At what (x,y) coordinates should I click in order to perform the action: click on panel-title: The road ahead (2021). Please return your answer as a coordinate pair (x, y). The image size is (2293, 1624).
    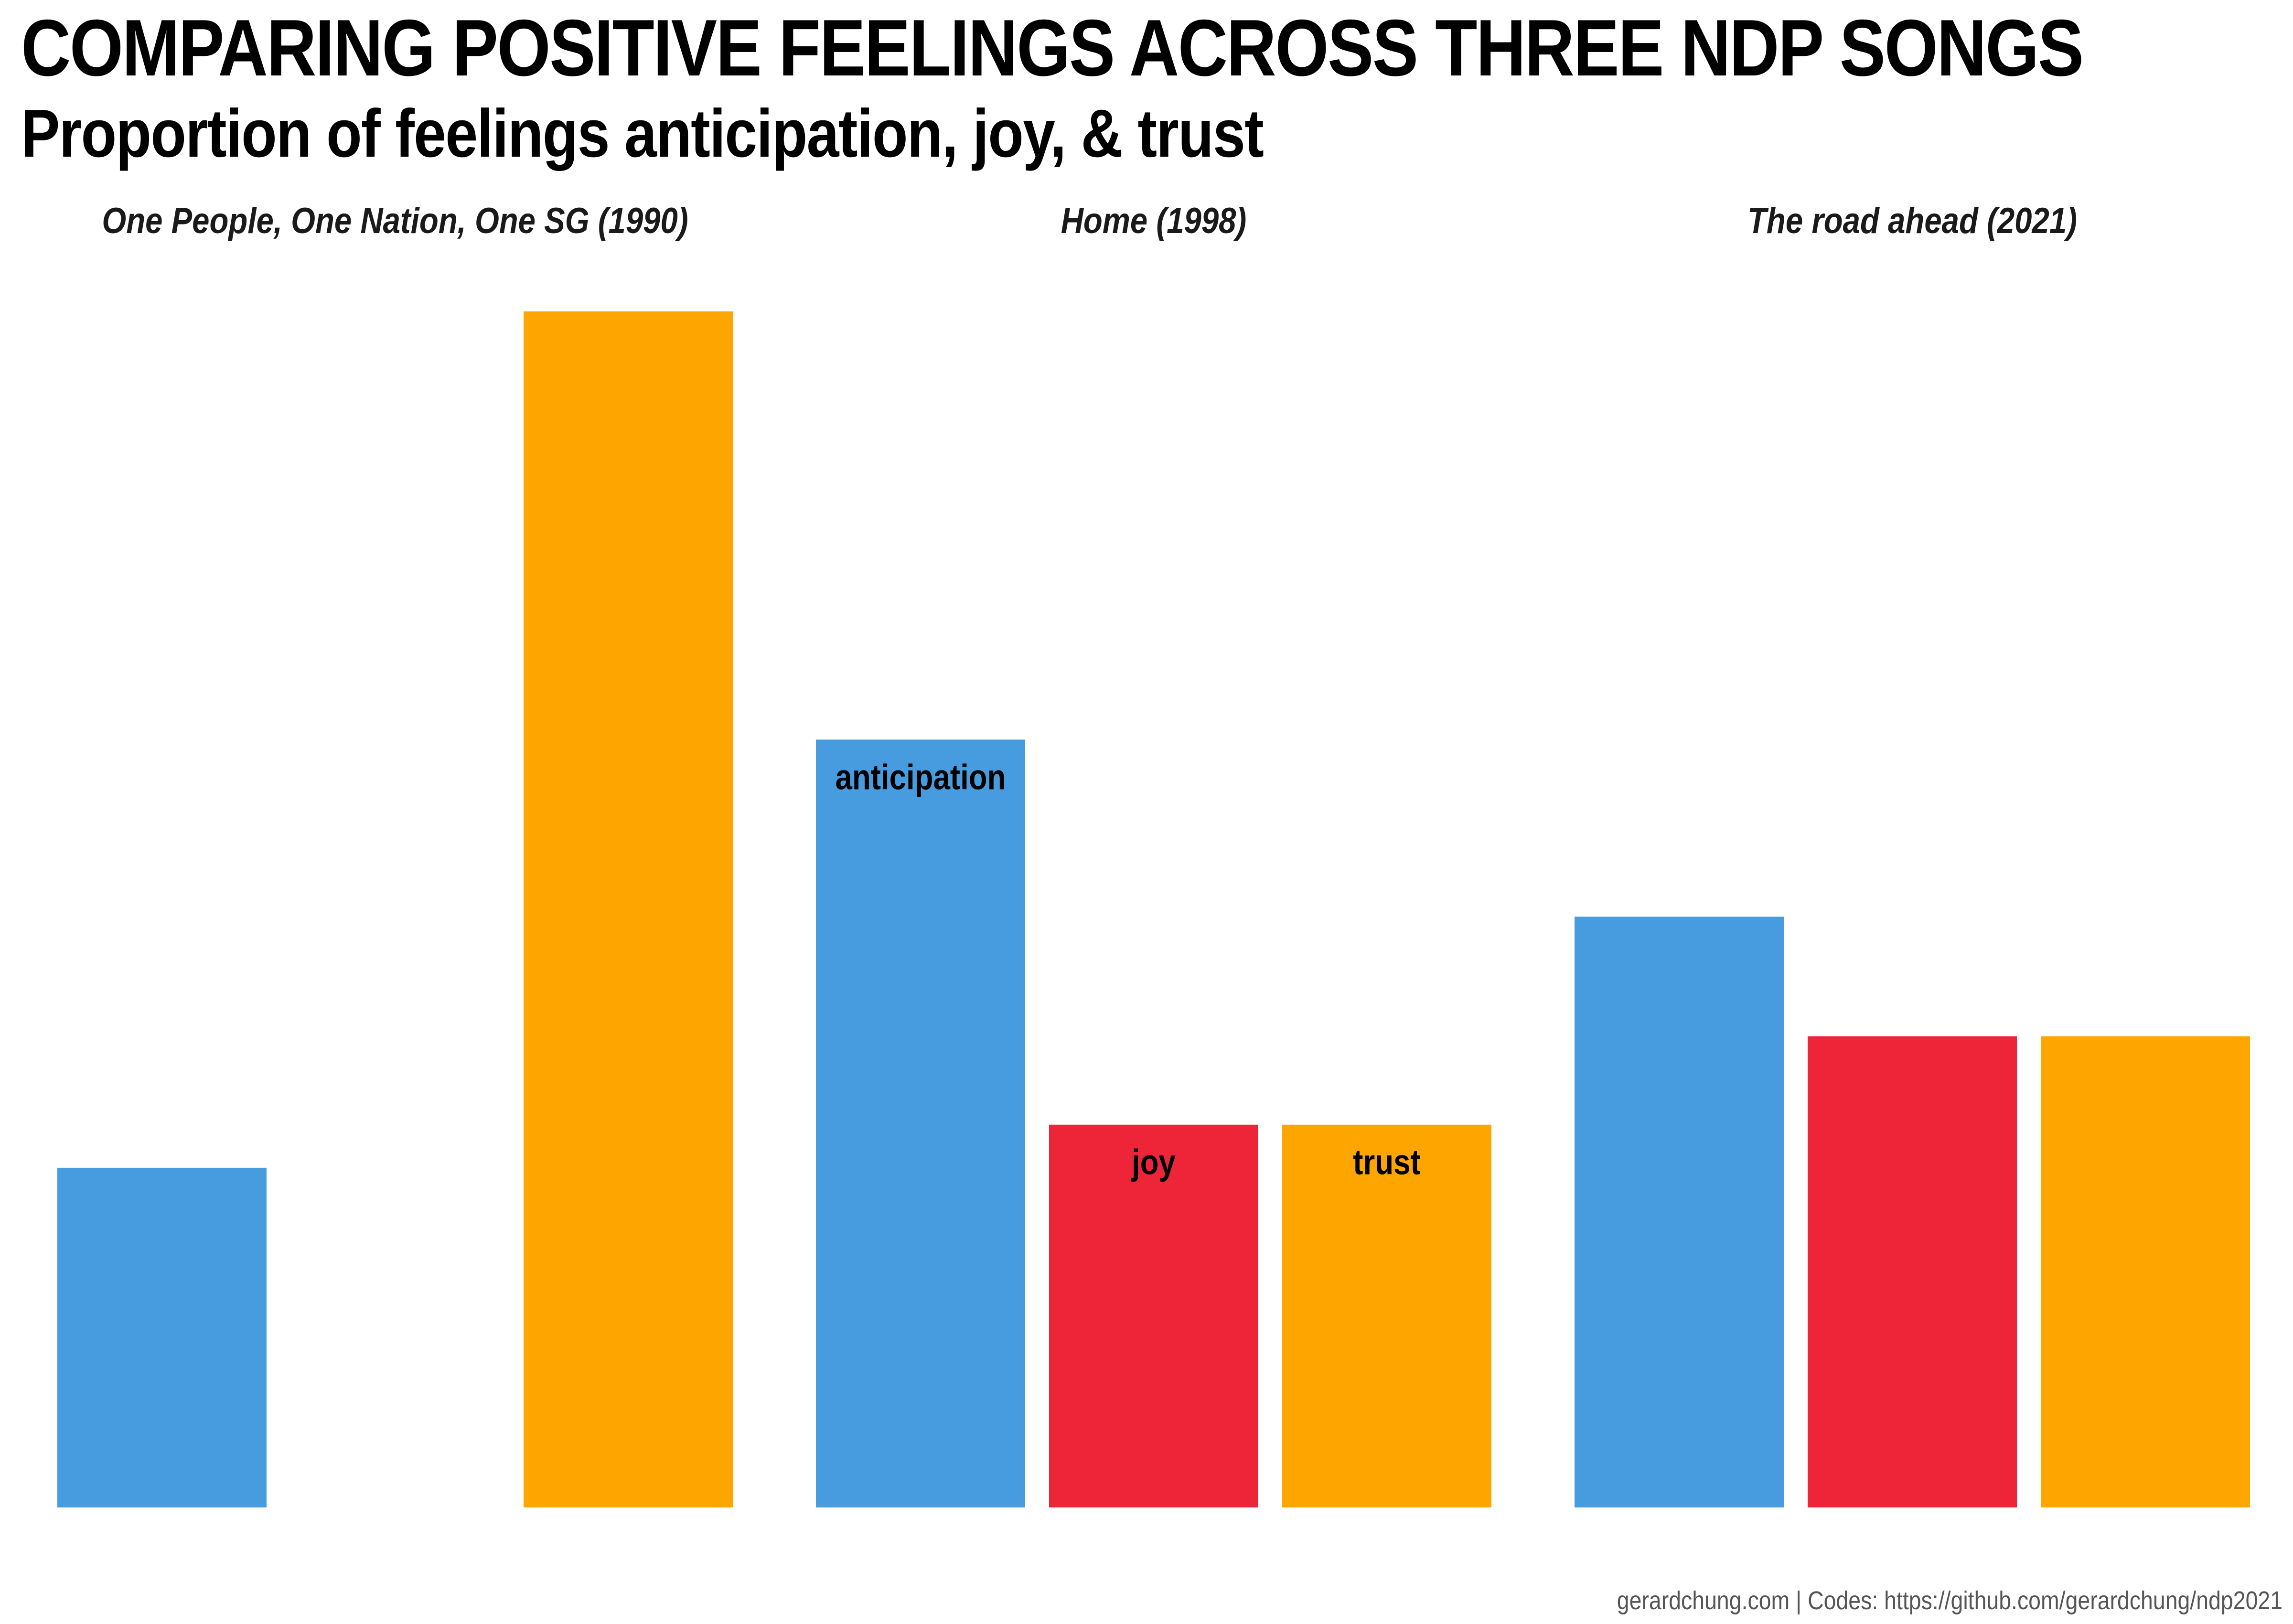
    Looking at the image, I should click on (1912, 221).